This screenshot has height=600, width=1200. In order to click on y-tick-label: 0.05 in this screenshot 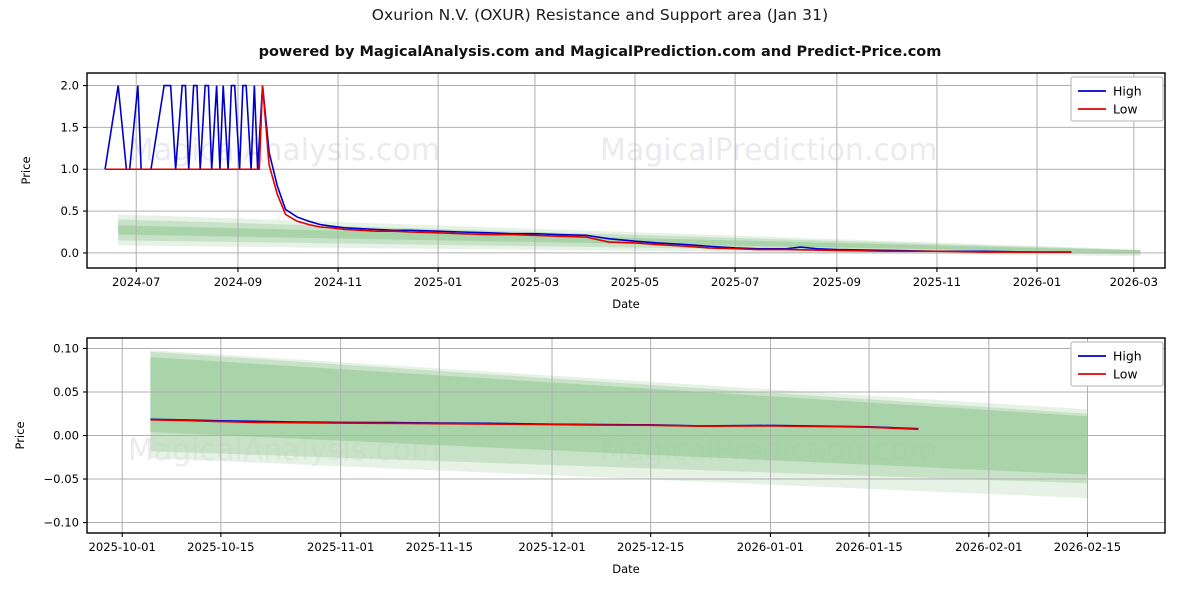, I will do `click(66, 392)`.